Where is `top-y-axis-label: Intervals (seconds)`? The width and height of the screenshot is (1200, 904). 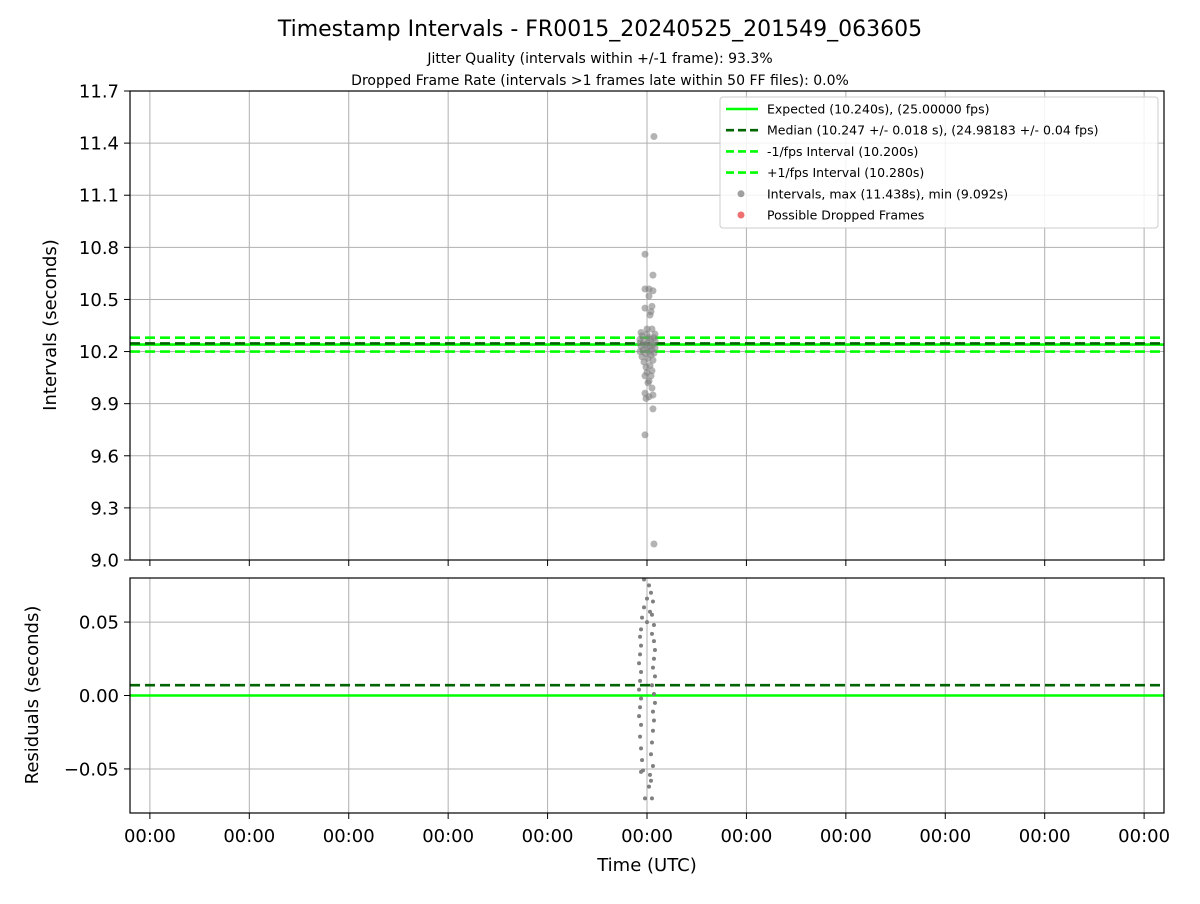
top-y-axis-label: Intervals (seconds) is located at coordinates (50, 325).